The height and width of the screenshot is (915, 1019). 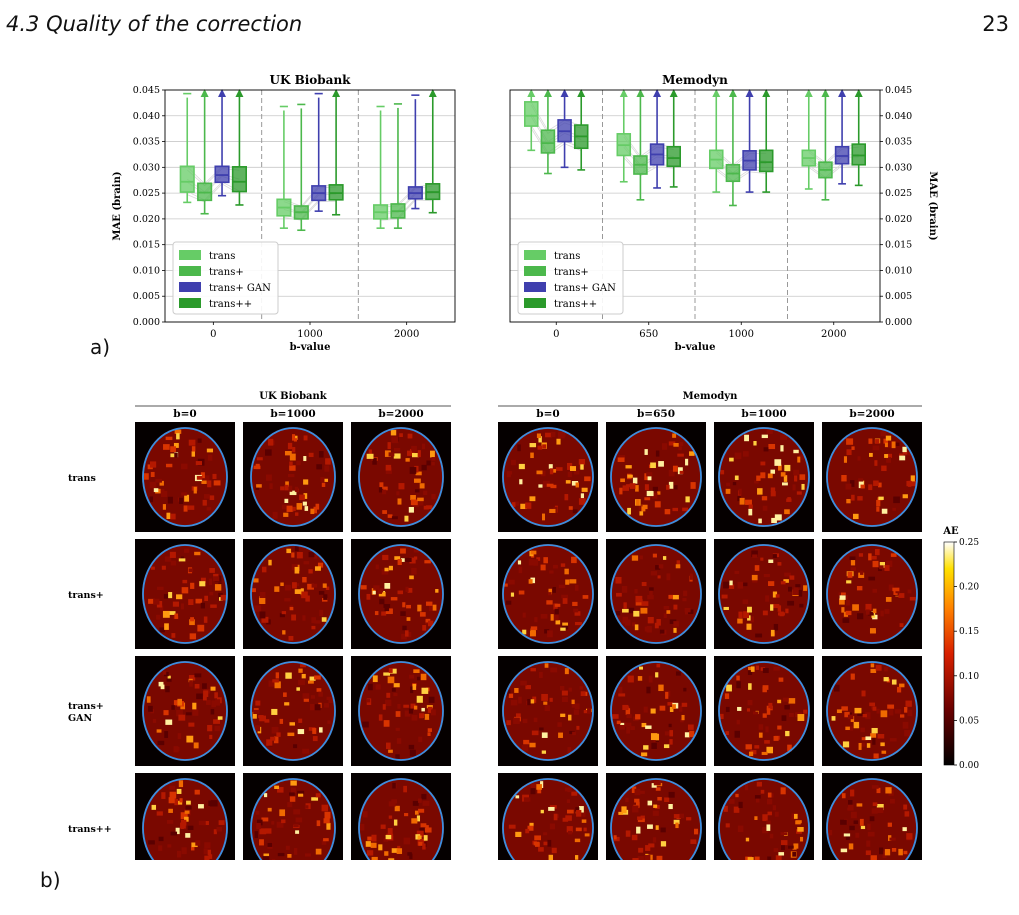 I want to click on x-axis-label: b-value, so click(x=310, y=347).